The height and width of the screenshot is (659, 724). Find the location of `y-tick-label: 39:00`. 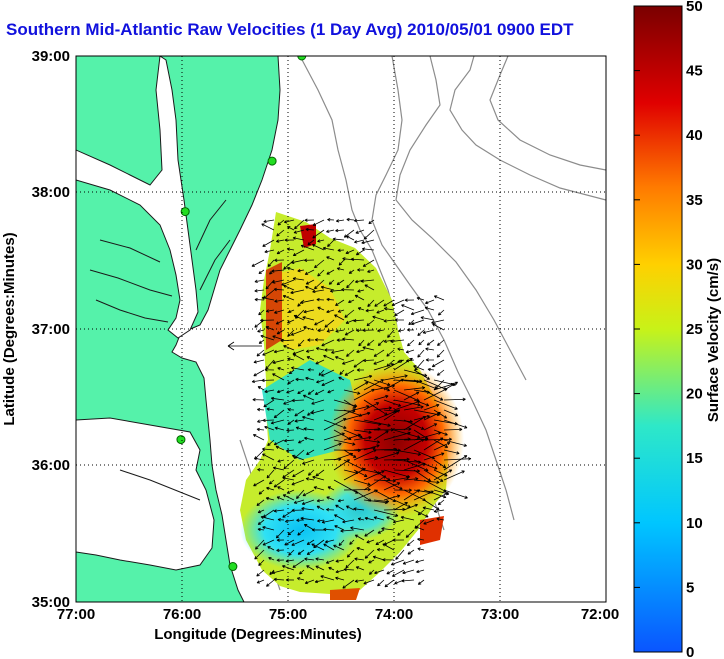

y-tick-label: 39:00 is located at coordinates (51, 56).